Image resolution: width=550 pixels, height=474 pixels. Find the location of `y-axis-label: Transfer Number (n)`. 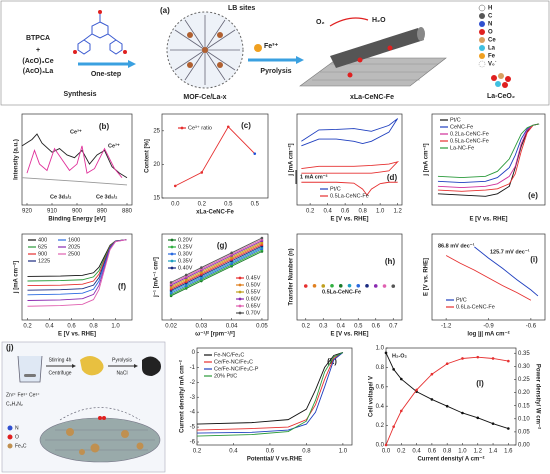

y-axis-label: Transfer Number (n) is located at coordinates (292, 276).